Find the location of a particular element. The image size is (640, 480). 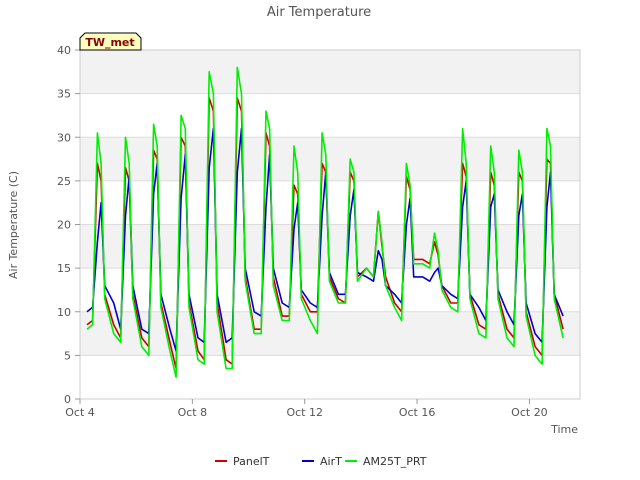

y-tick-label: 35 is located at coordinates (64, 94).